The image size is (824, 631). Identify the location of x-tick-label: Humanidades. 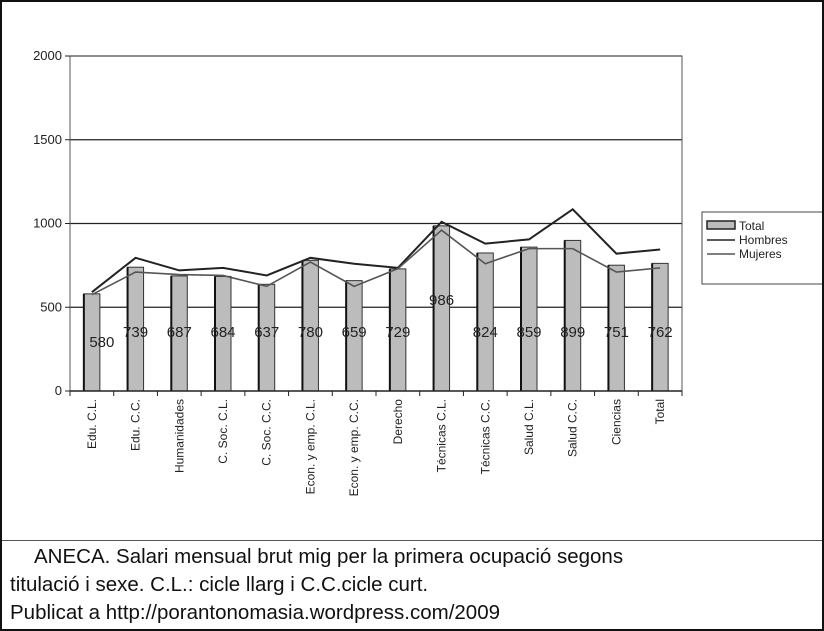
(179, 436).